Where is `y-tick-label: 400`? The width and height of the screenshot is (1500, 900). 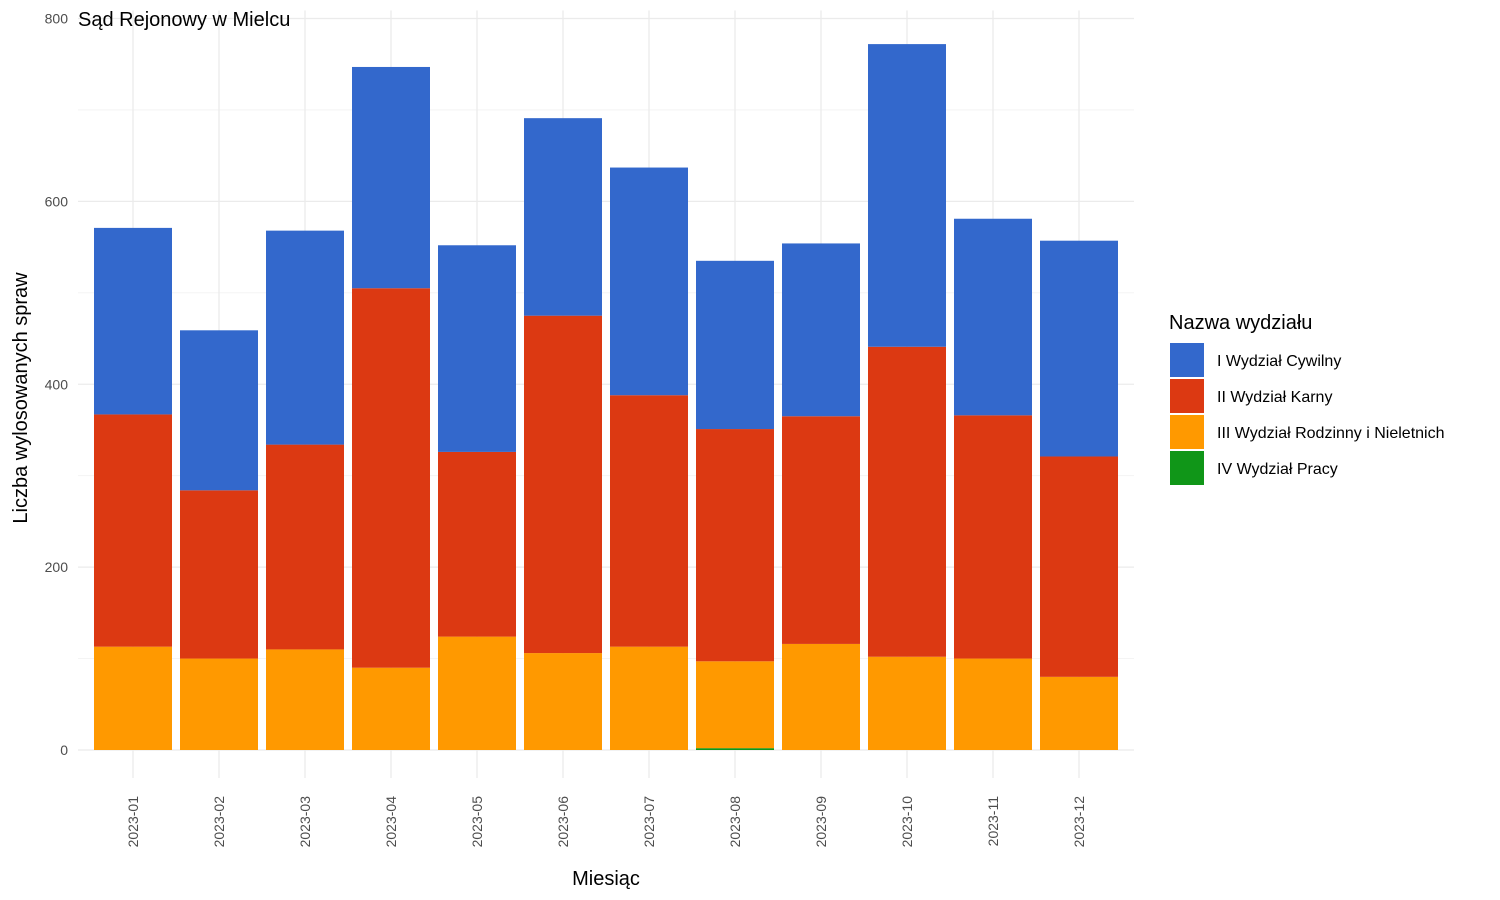
y-tick-label: 400 is located at coordinates (57, 384).